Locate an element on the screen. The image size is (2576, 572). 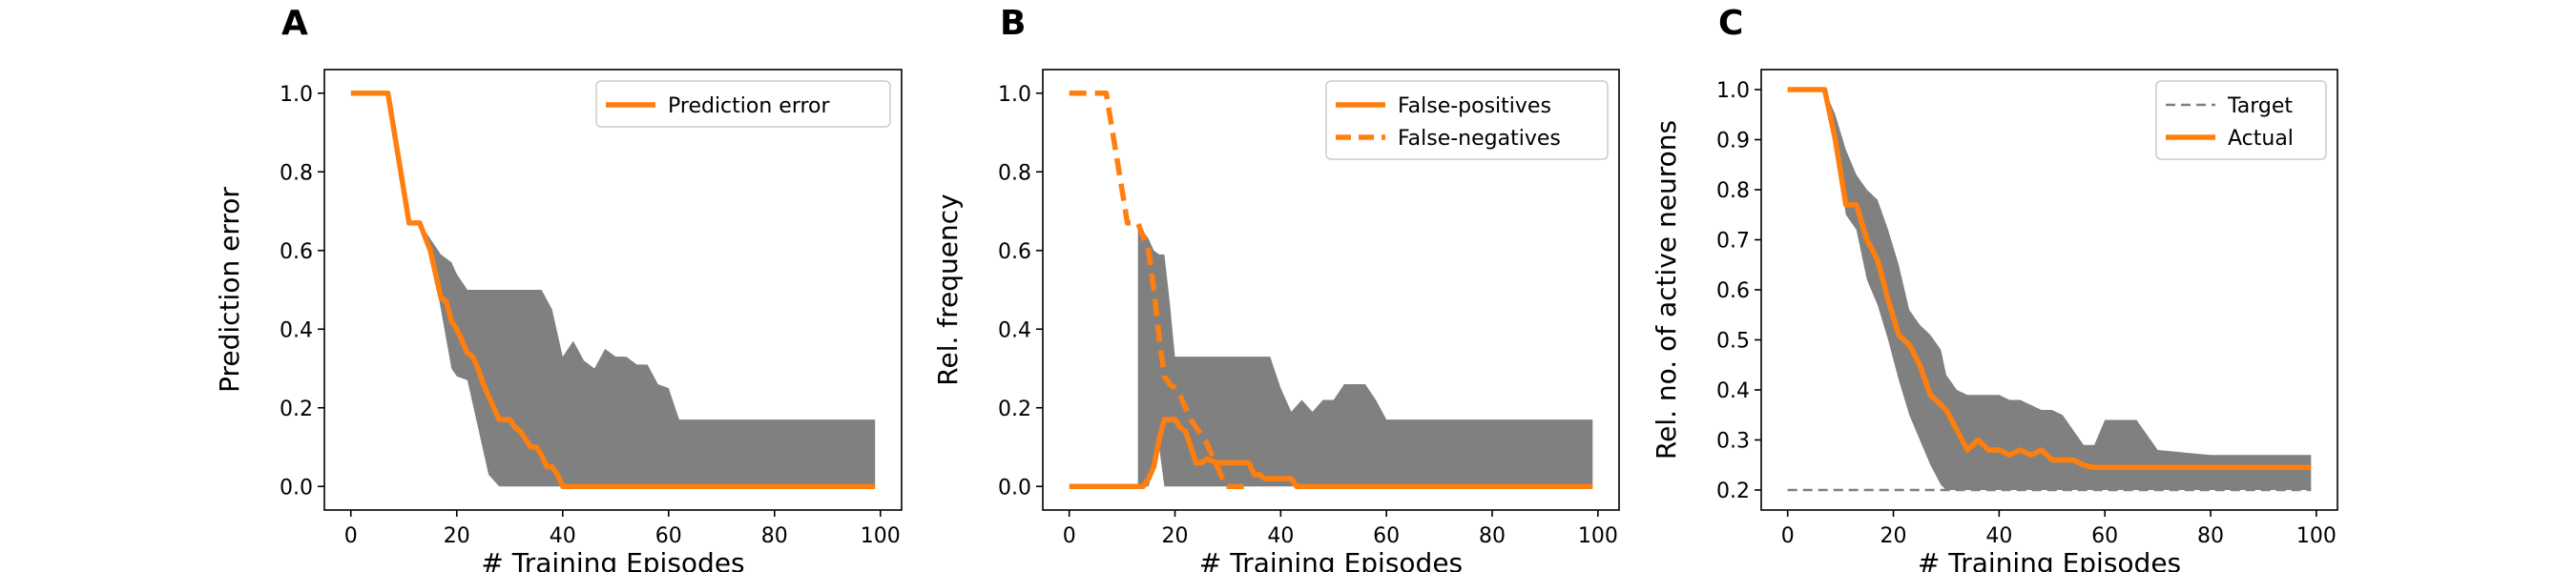
legend-label: False-negatives is located at coordinates (1479, 139).